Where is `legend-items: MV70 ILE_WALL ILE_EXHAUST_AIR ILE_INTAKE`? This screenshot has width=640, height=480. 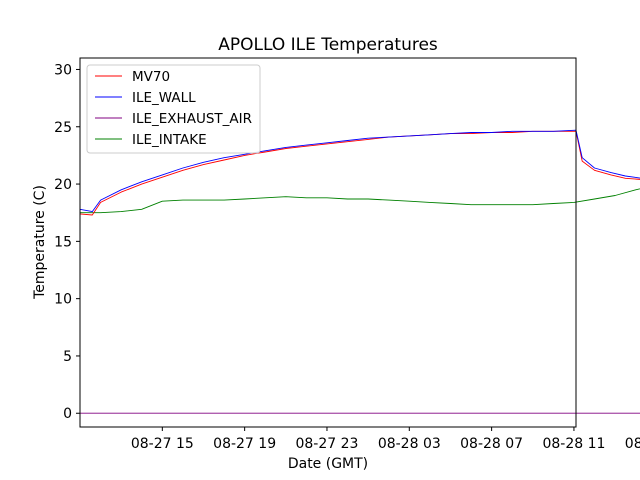
legend-items: MV70 ILE_WALL ILE_EXHAUST_AIR ILE_INTAKE is located at coordinates (173, 108).